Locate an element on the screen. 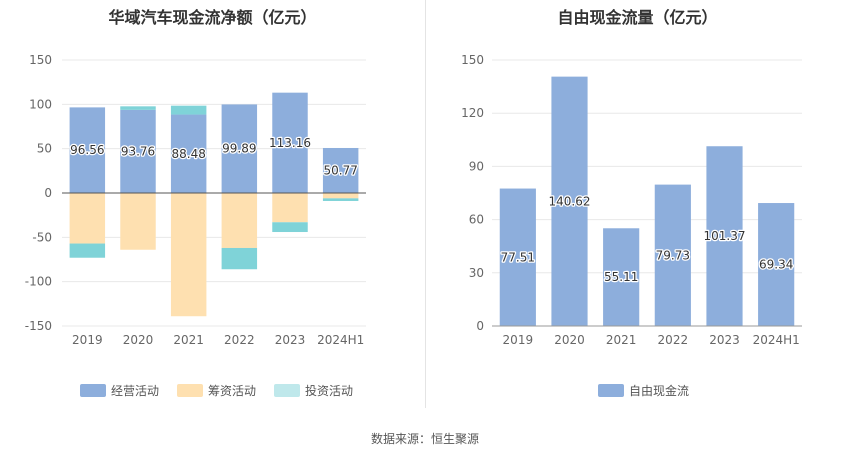 The width and height of the screenshot is (850, 459). data-label: 55.11 is located at coordinates (621, 277).